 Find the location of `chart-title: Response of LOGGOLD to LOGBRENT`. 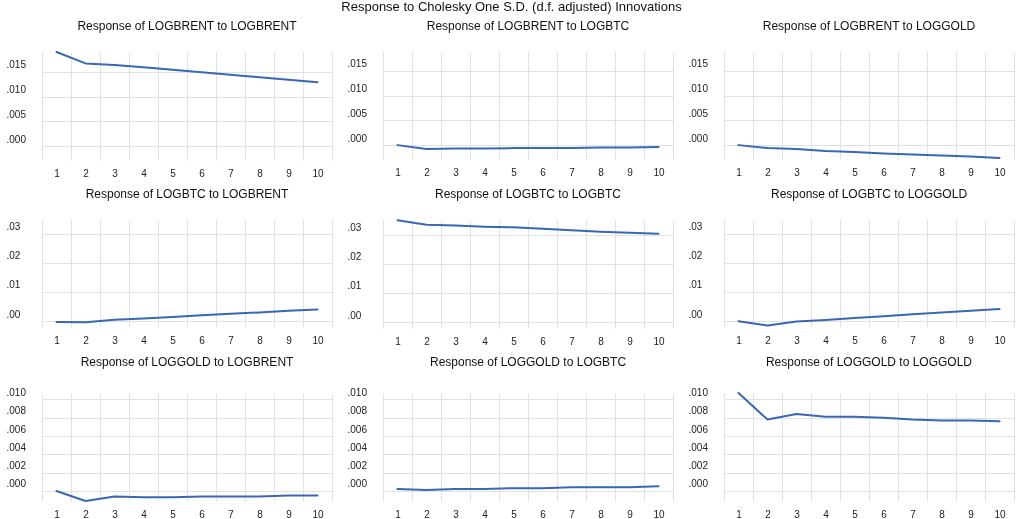

chart-title: Response of LOGGOLD to LOGBRENT is located at coordinates (187, 362).